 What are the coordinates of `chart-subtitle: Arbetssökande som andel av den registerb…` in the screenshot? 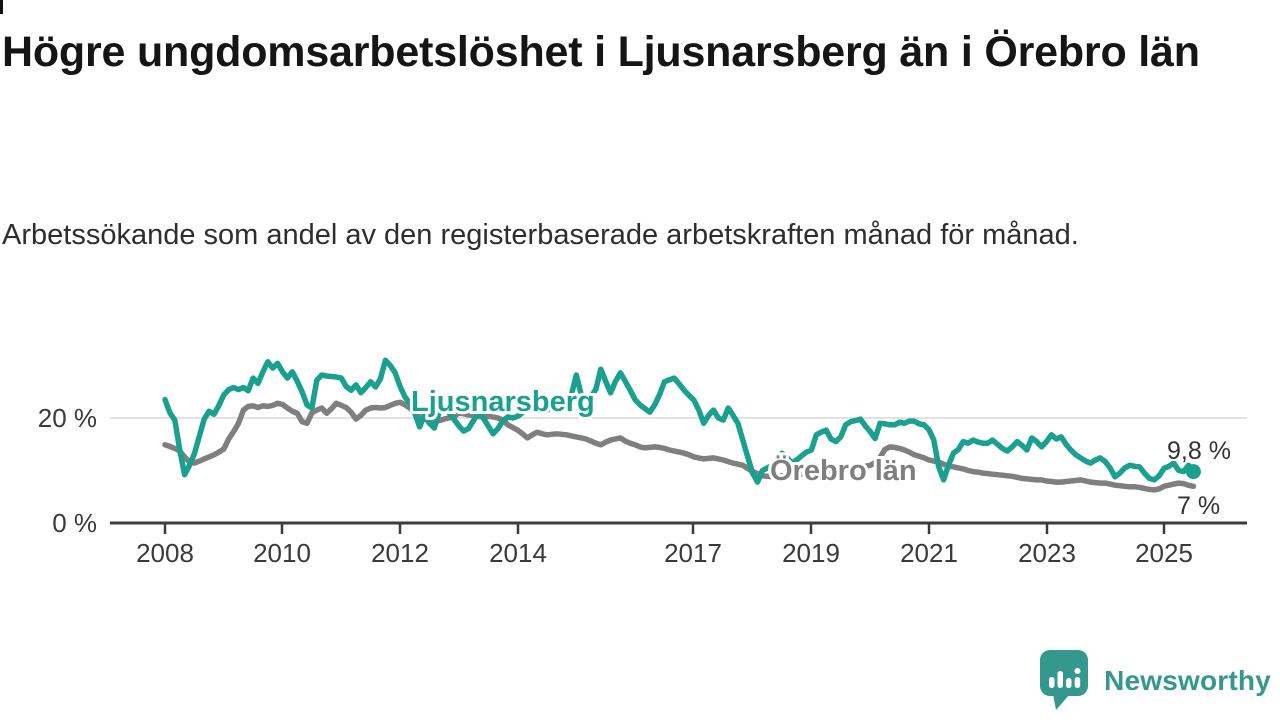 It's located at (540, 235).